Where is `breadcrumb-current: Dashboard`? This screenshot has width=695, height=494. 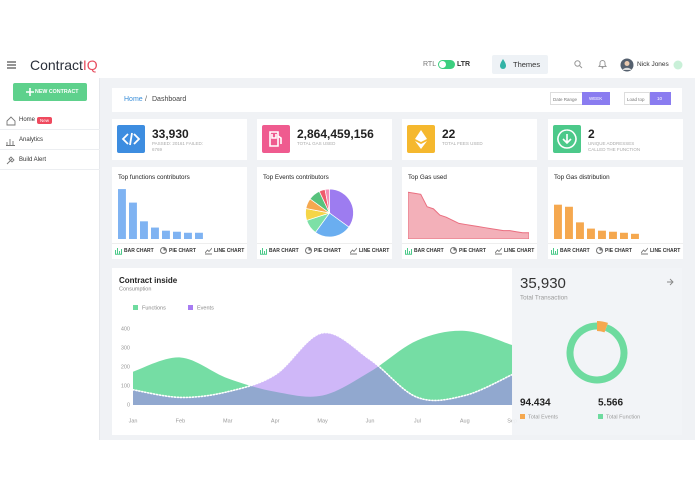
breadcrumb-current: Dashboard is located at coordinates (169, 99).